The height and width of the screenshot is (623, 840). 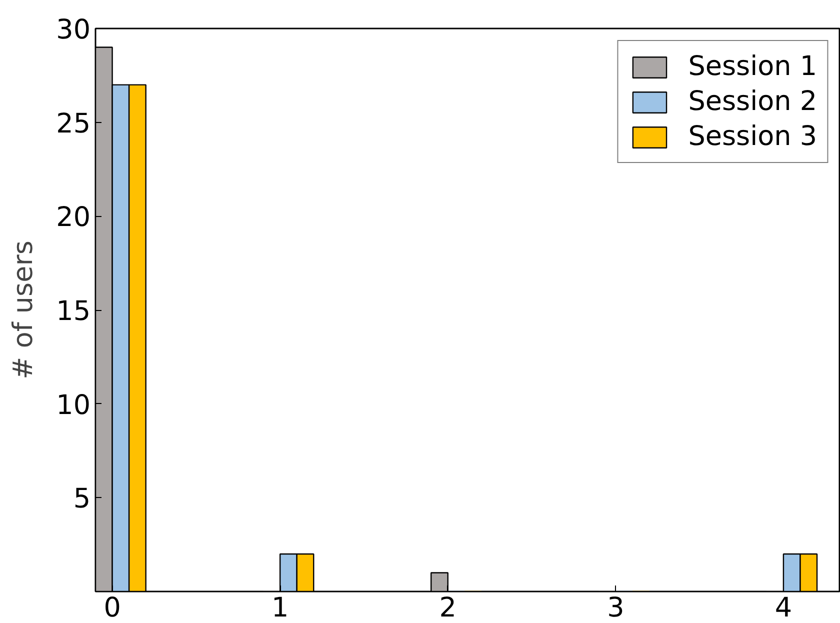 I want to click on y-tick-label: 20, so click(x=73, y=218).